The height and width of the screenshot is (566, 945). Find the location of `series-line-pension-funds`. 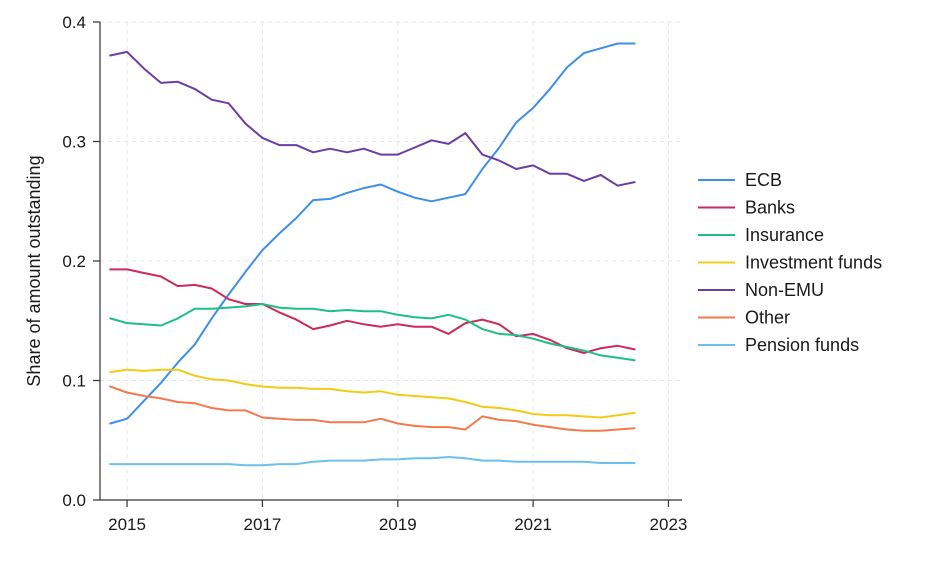

series-line-pension-funds is located at coordinates (372, 461).